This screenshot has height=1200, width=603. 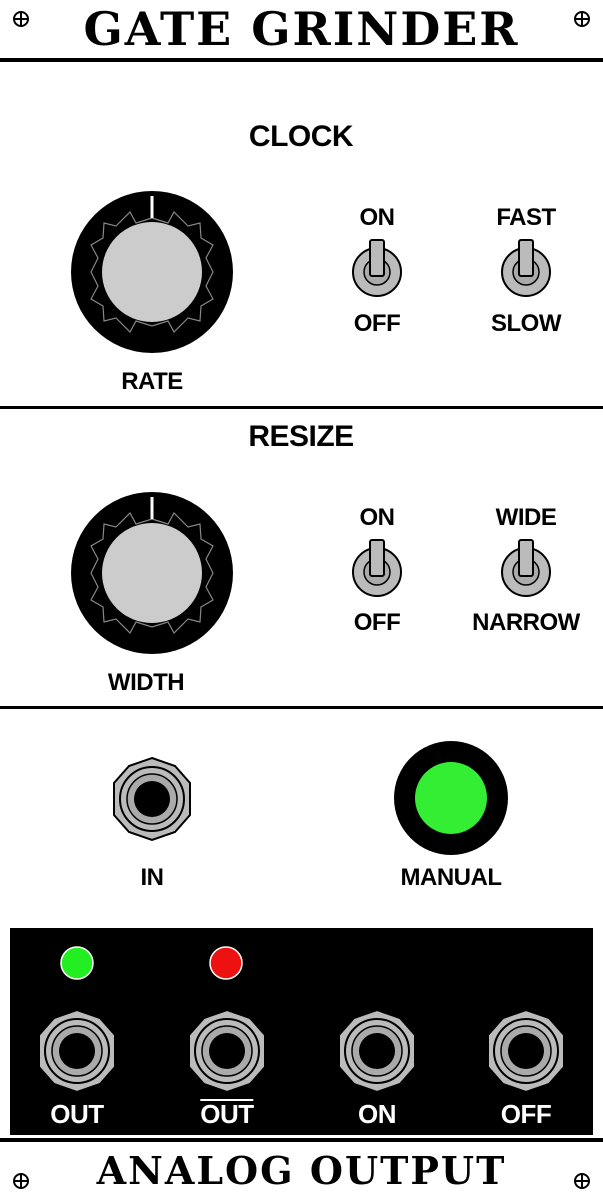 I want to click on manual-button-label: MANUAL, so click(x=451, y=877).